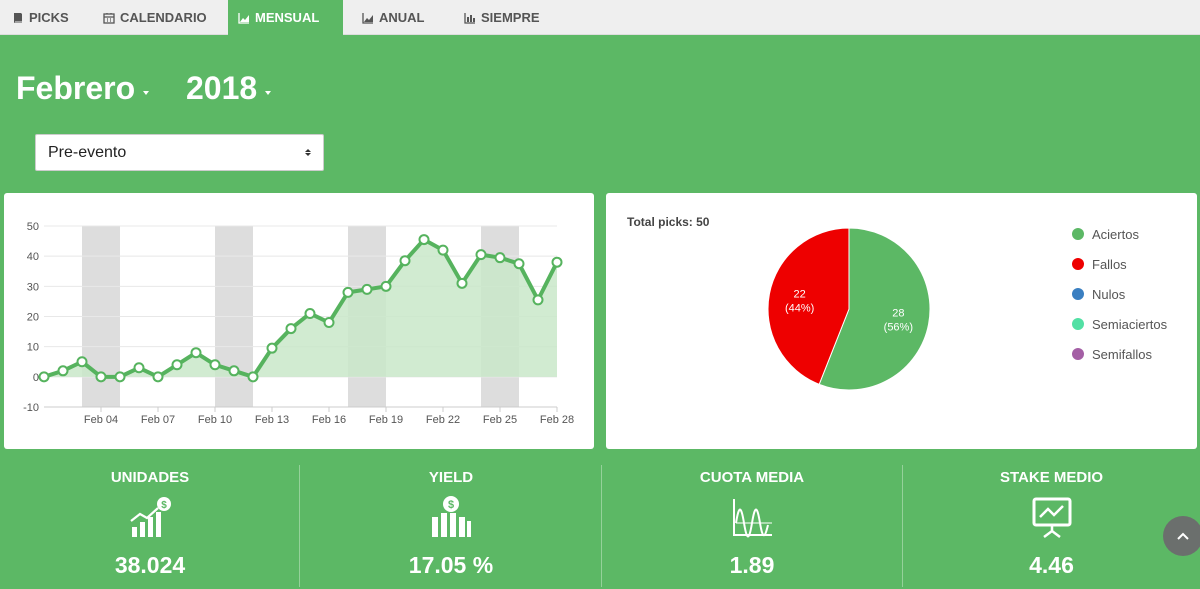 The width and height of the screenshot is (1200, 589). I want to click on pie-percent-label: (44%), so click(799, 309).